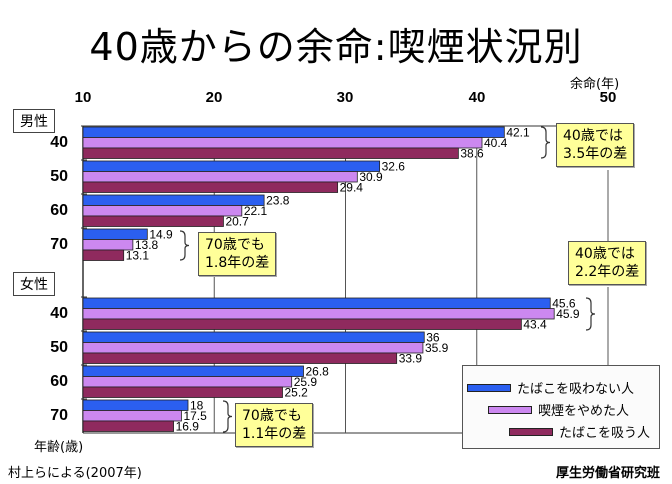 The width and height of the screenshot is (672, 484). Describe the element at coordinates (607, 263) in the screenshot. I see `annotation-female-40: 40歳では 2.2年の差` at that location.